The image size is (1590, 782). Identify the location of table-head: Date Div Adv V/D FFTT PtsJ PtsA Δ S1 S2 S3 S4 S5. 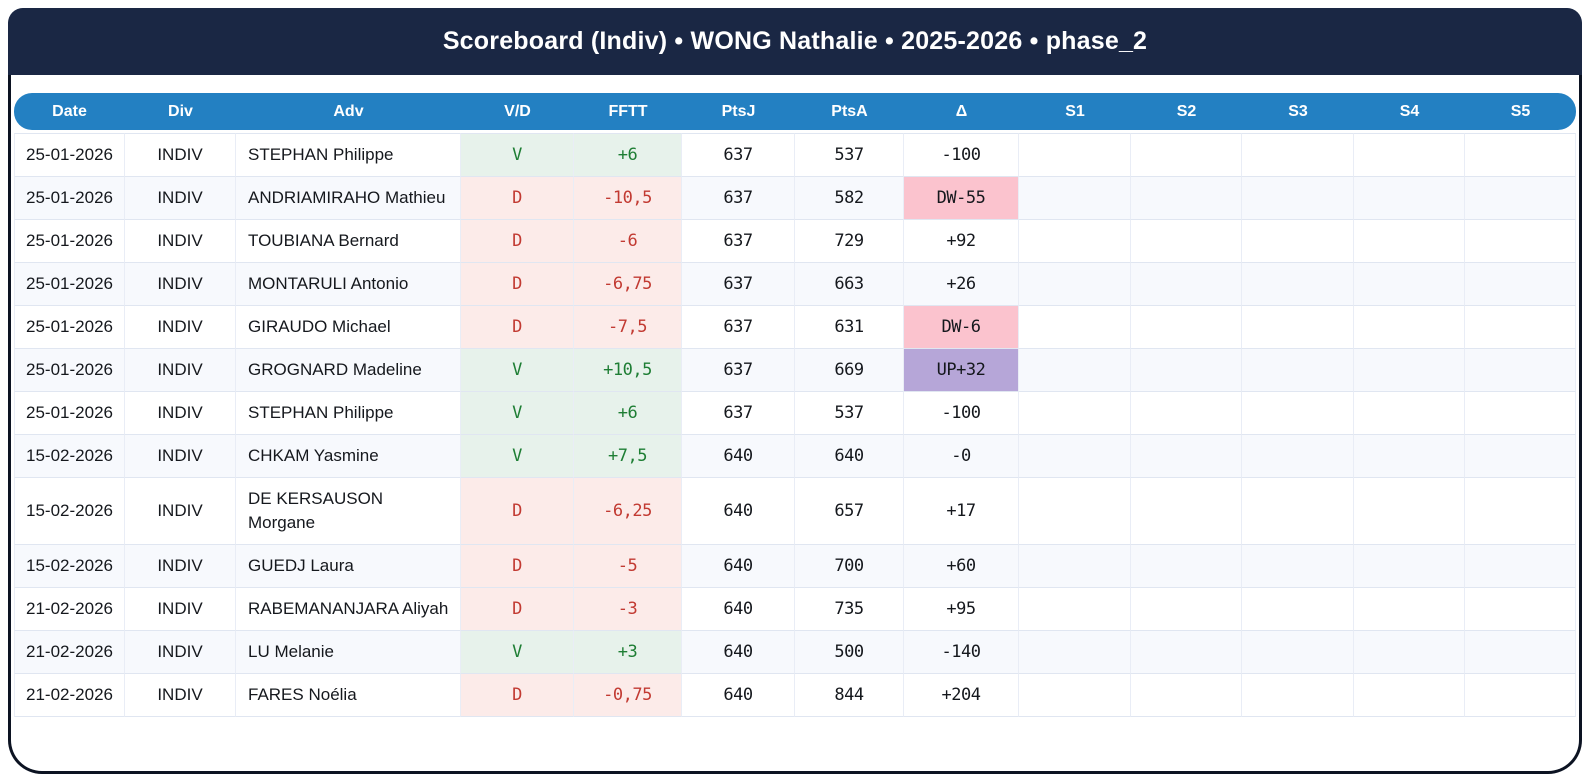
(795, 113).